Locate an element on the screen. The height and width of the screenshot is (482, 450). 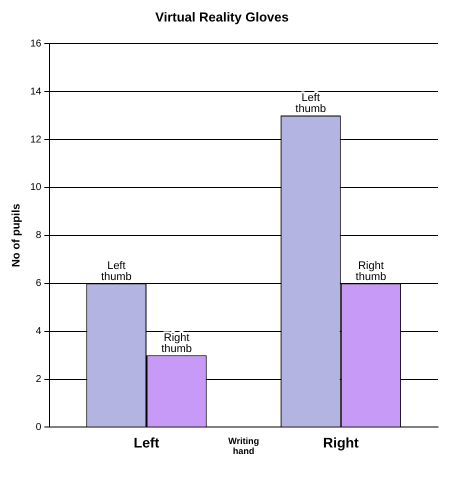
y-tick-label: 10 is located at coordinates (36, 188).